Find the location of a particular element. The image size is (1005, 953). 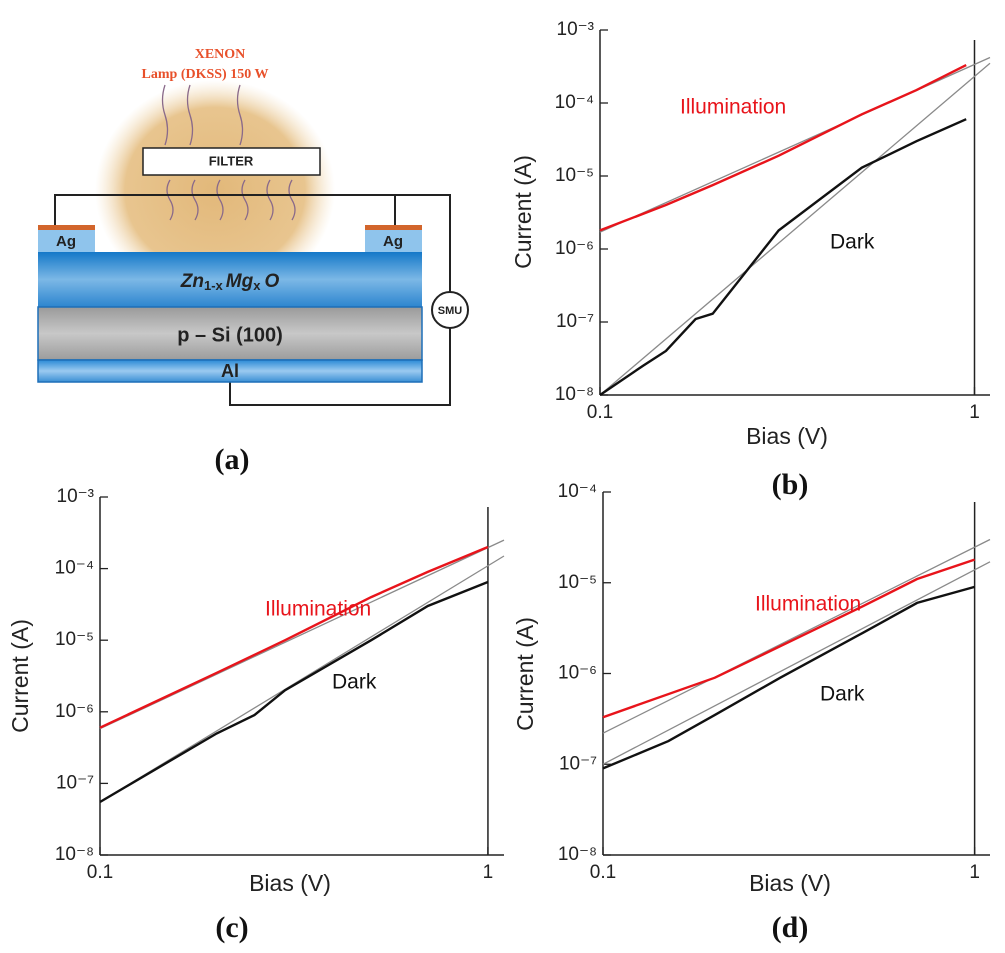

panel-label: (b) is located at coordinates (790, 484).